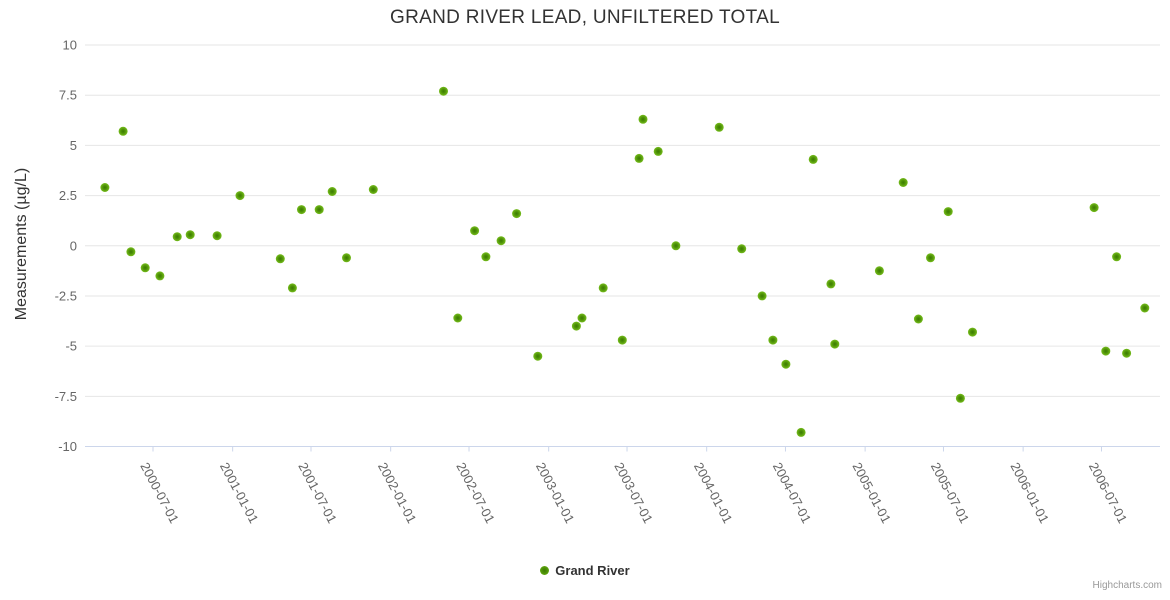 This screenshot has width=1170, height=600. I want to click on x-axis-tick-label: 2004-01-01, so click(713, 493).